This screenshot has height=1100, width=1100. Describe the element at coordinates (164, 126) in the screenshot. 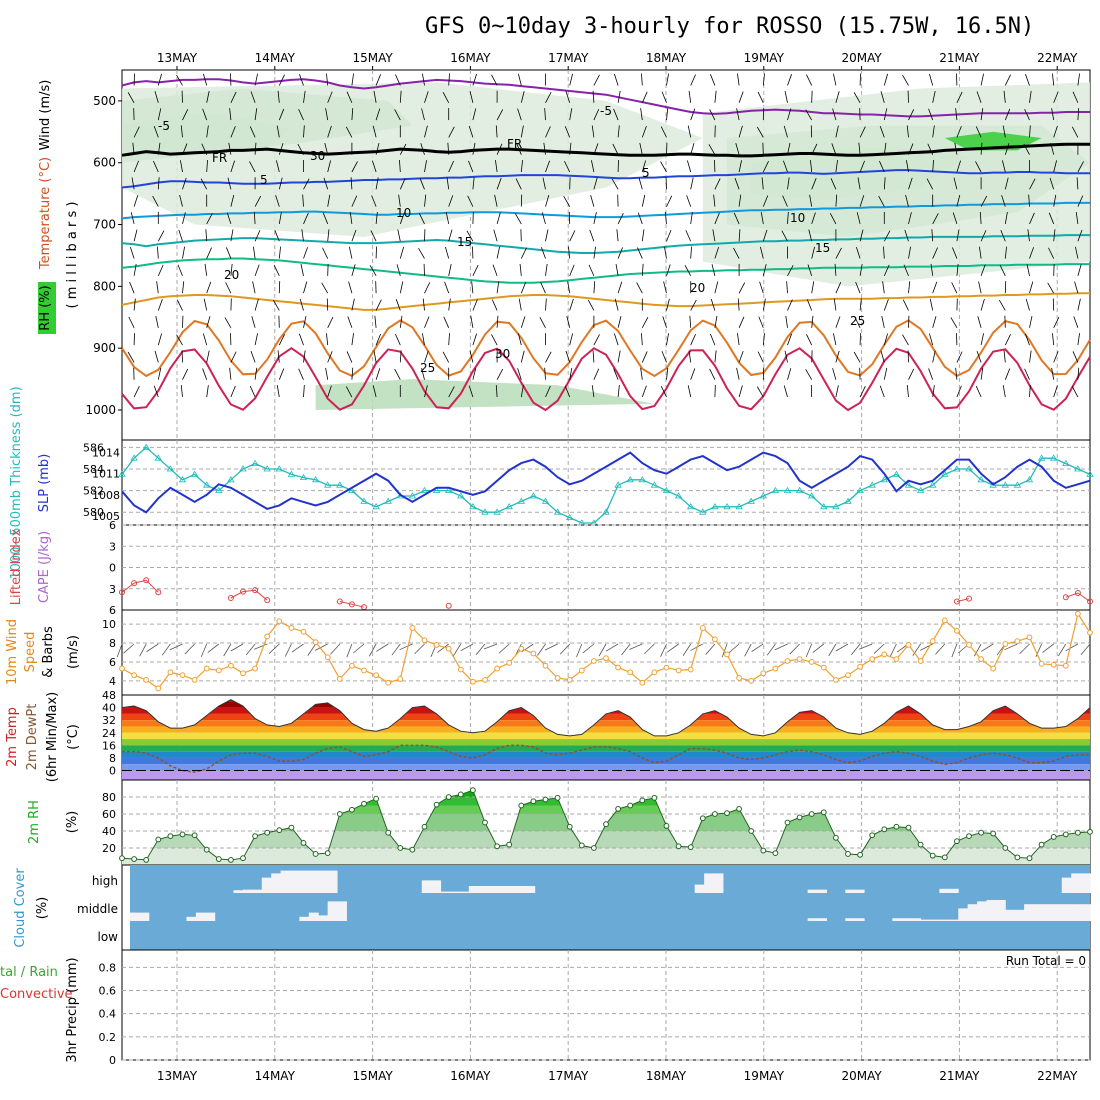

I see `contour-label: -5` at that location.